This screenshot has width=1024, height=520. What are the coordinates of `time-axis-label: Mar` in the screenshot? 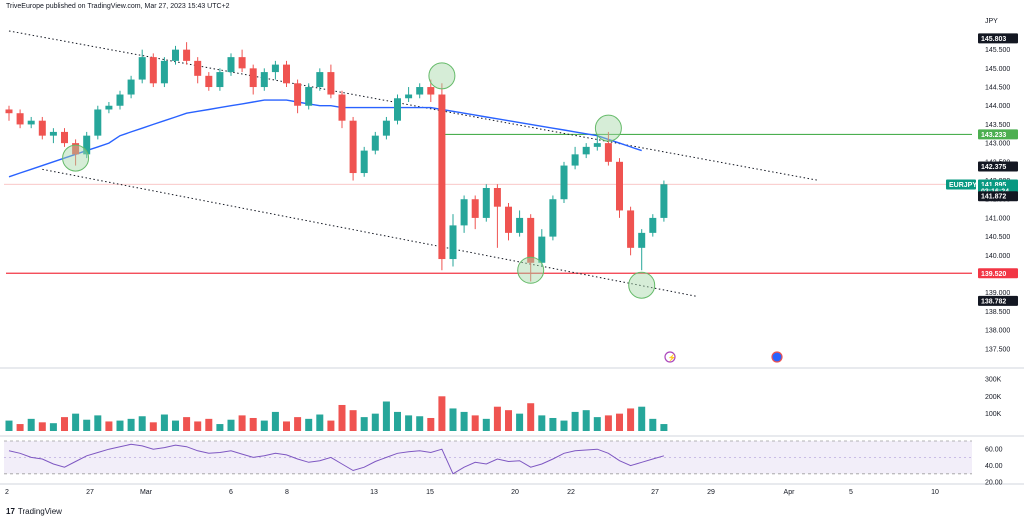 It's located at (146, 492).